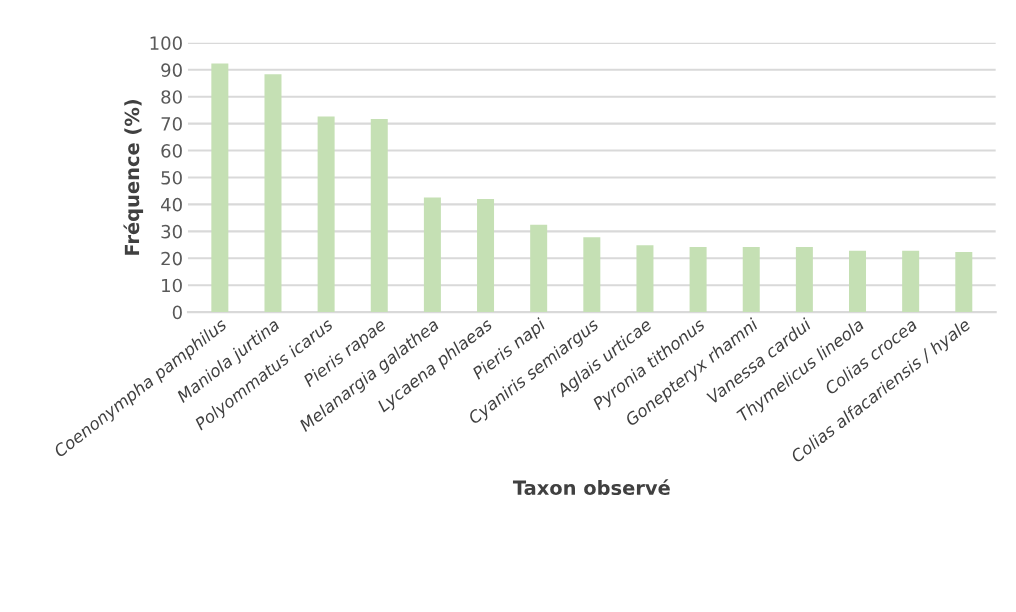 This screenshot has width=1016, height=612. Describe the element at coordinates (171, 97) in the screenshot. I see `y-tick-label: 80` at that location.